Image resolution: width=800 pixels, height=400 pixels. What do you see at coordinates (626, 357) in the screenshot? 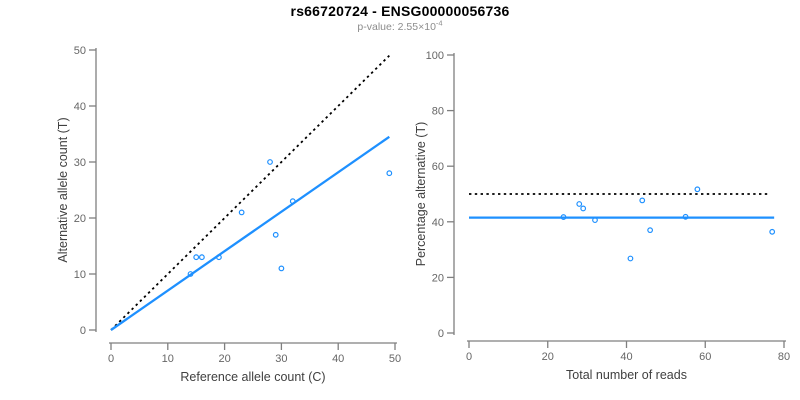
I see `right-plot-x-tick-label: 40` at bounding box center [626, 357].